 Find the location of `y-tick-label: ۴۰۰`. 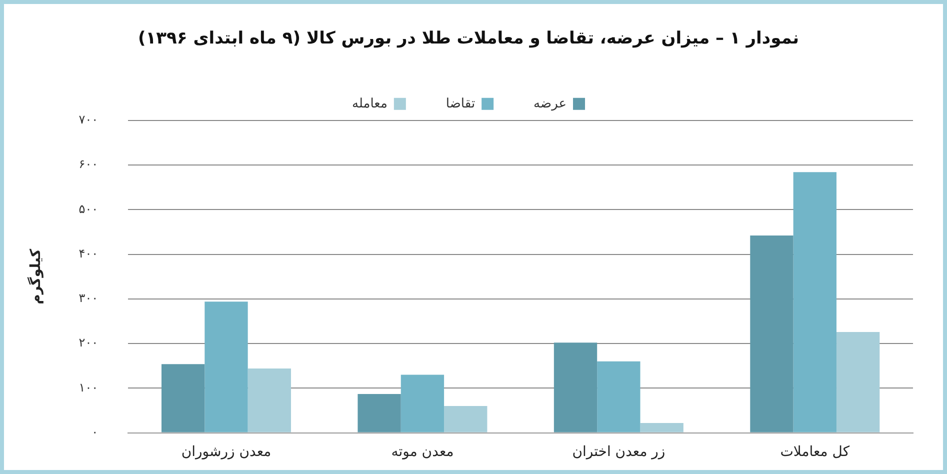

y-tick-label: ۴۰۰ is located at coordinates (88, 253).